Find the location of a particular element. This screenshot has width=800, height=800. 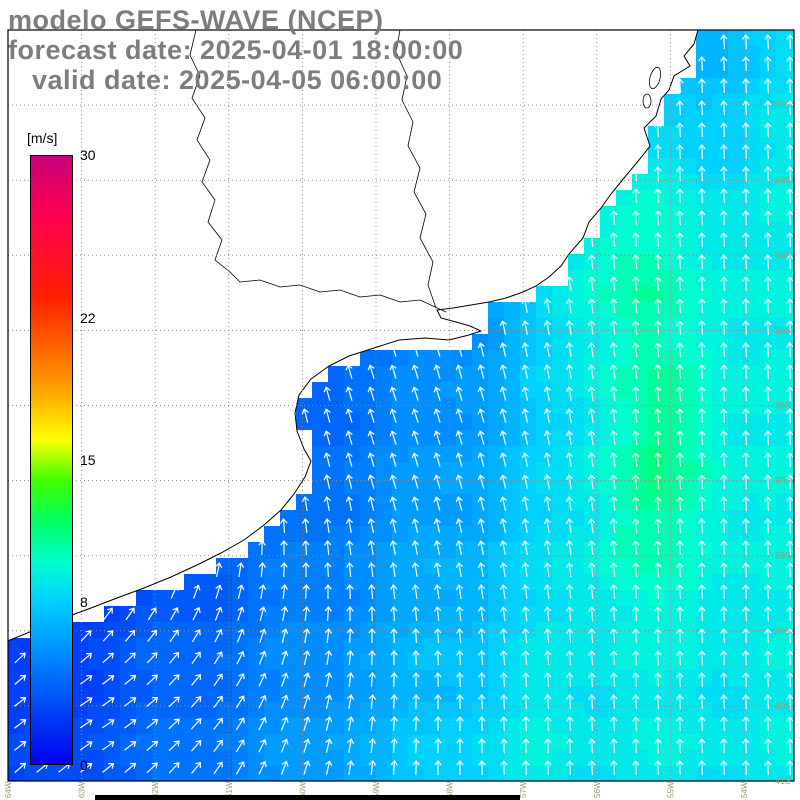

colorbar-tick-label: 0 is located at coordinates (84, 765).